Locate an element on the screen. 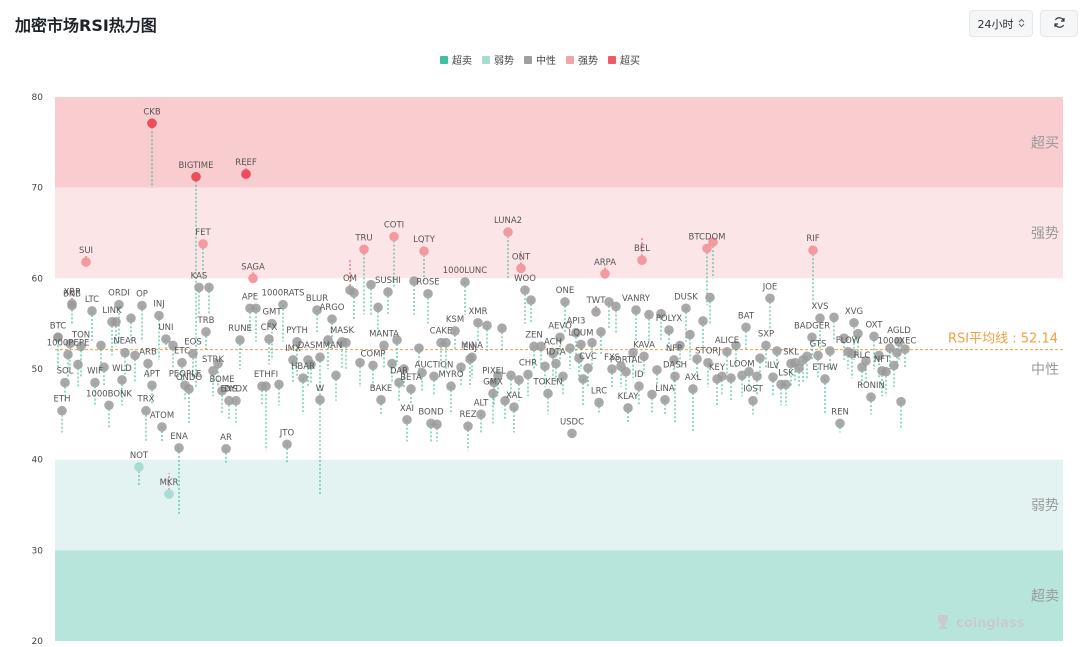 Image resolution: width=1080 pixels, height=647 pixels. point-label: ZEN is located at coordinates (534, 335).